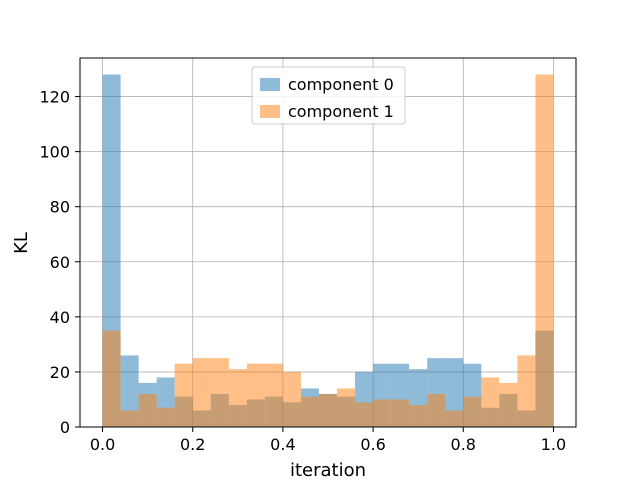  What do you see at coordinates (102, 444) in the screenshot?
I see `x-tick-label: 0.0` at bounding box center [102, 444].